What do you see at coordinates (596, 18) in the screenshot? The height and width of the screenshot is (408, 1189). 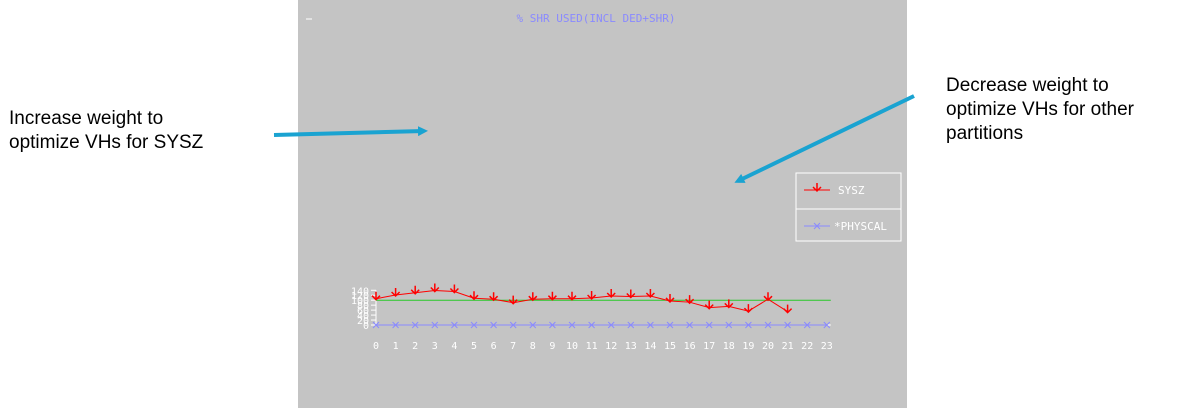 I see `chart-title: % SHR USED(INCL DED+SHR)` at bounding box center [596, 18].